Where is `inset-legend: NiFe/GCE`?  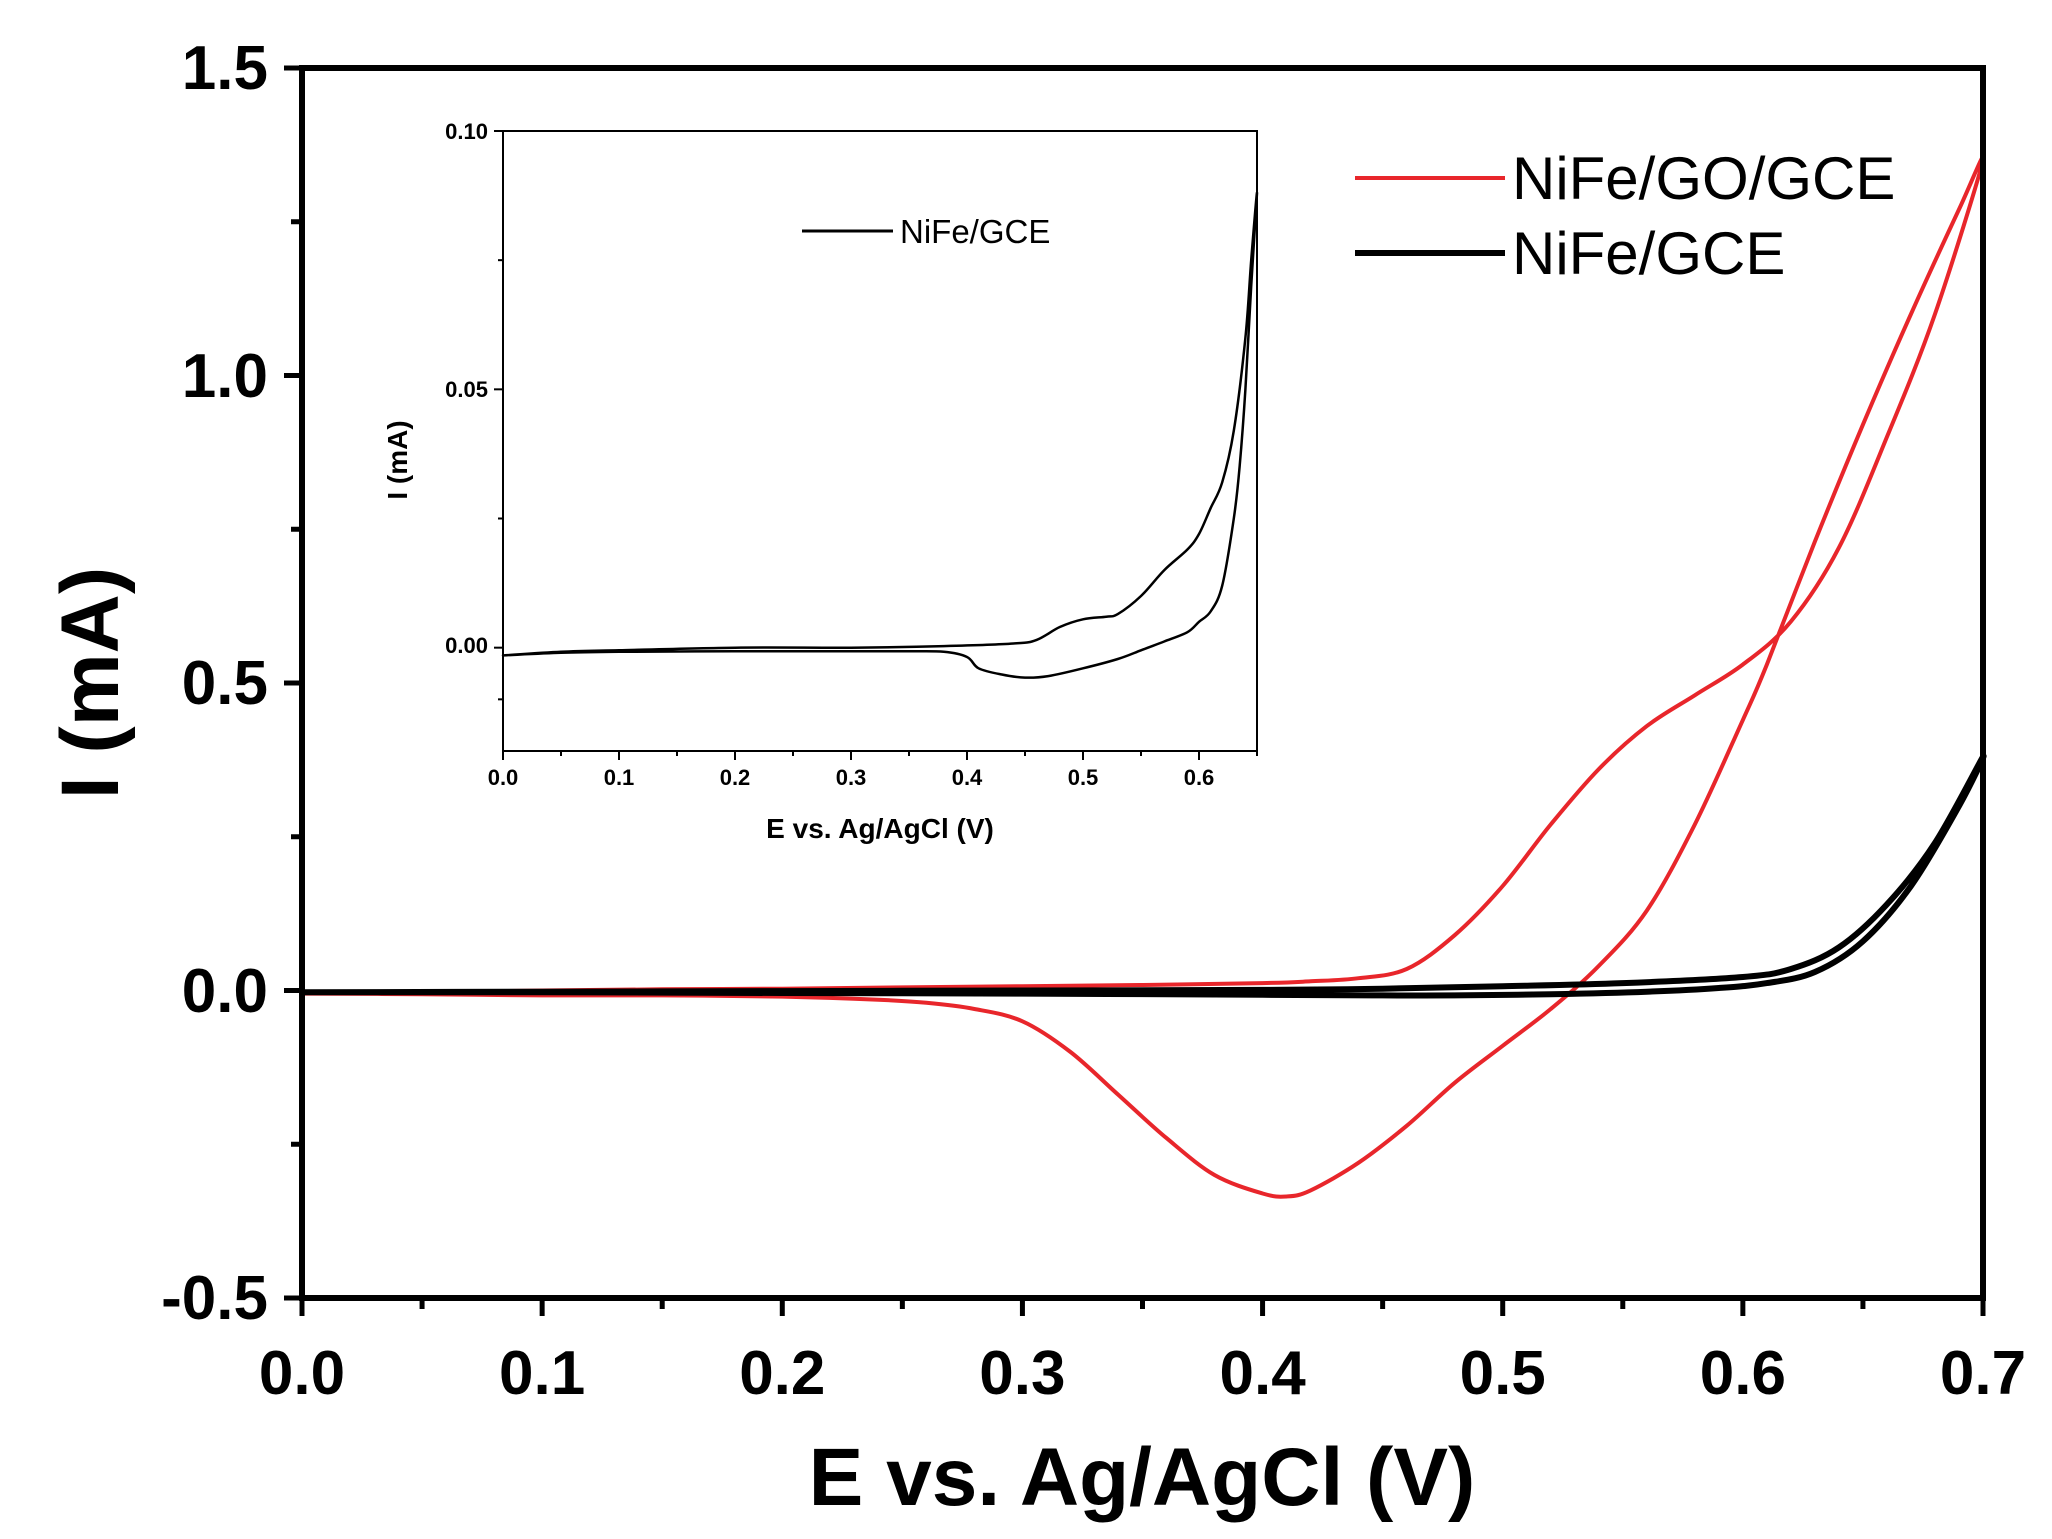
inset-legend: NiFe/GCE is located at coordinates (926, 231).